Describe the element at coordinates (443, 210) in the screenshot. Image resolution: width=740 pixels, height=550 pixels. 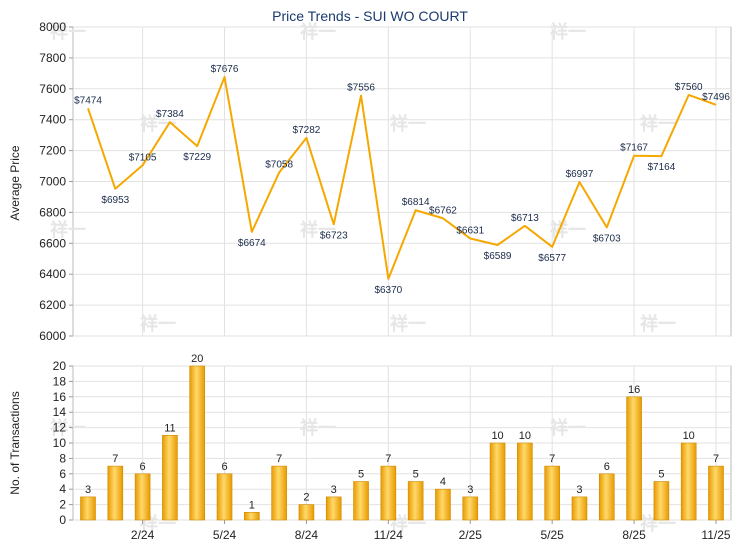
I see `price-value-label: $6762` at that location.